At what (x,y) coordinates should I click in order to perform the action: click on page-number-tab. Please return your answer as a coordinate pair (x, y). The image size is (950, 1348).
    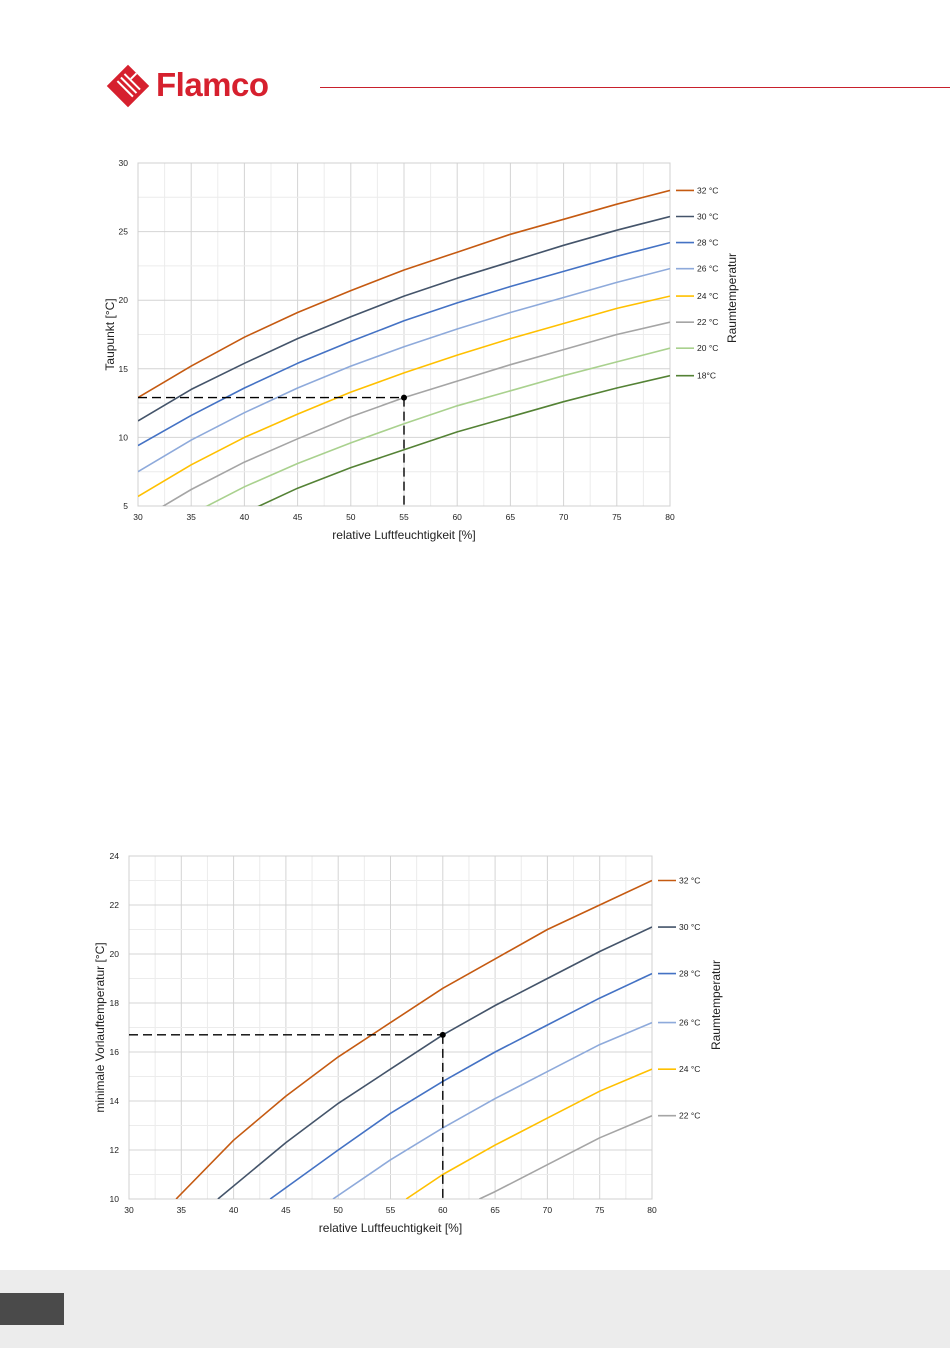
    Looking at the image, I should click on (32, 1309).